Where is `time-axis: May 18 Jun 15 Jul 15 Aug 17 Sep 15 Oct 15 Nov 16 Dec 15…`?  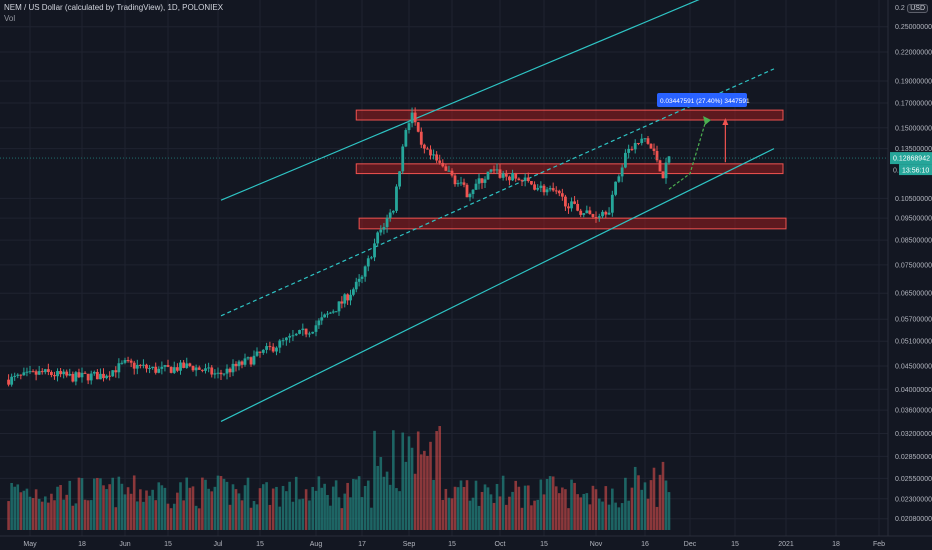
time-axis: May 18 Jun 15 Jul 15 Aug 17 Sep 15 Oct 15 Nov 16 Dec 15… is located at coordinates (466, 542).